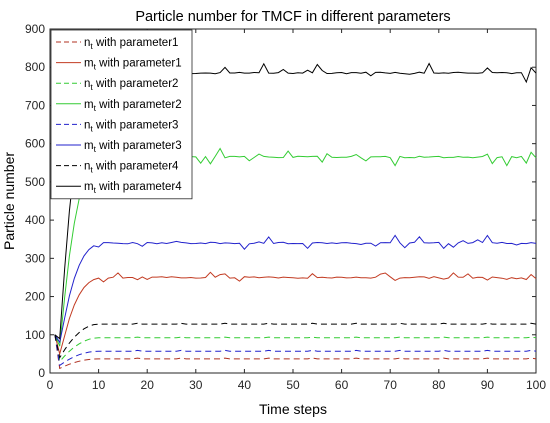 The image size is (550, 423). Describe the element at coordinates (293, 385) in the screenshot. I see `x-tick-label: 50` at that location.